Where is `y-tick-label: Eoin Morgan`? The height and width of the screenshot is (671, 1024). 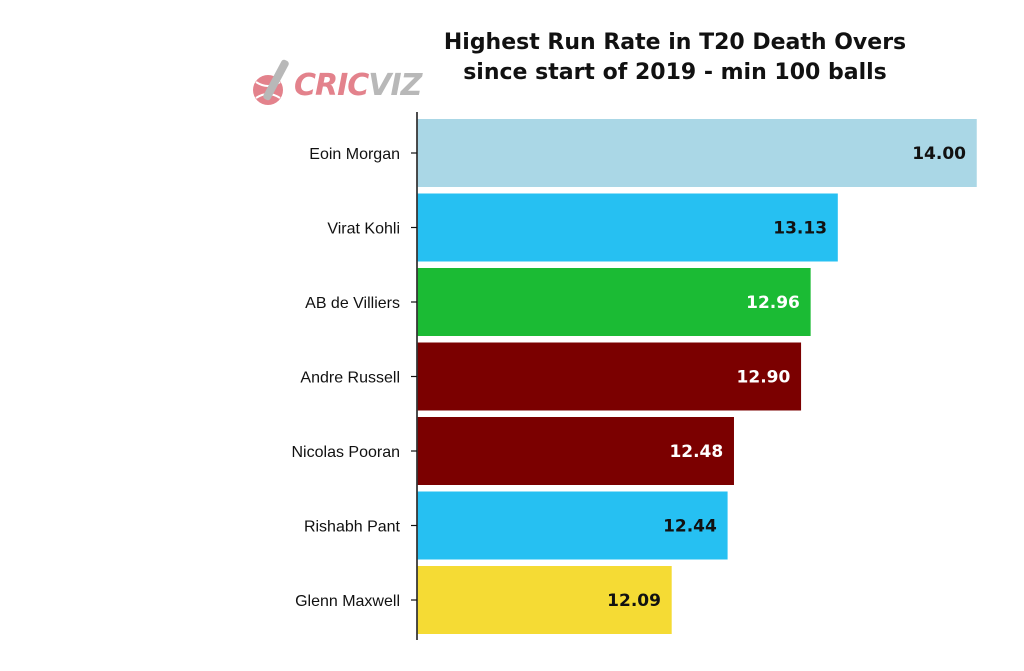 y-tick-label: Eoin Morgan is located at coordinates (354, 154).